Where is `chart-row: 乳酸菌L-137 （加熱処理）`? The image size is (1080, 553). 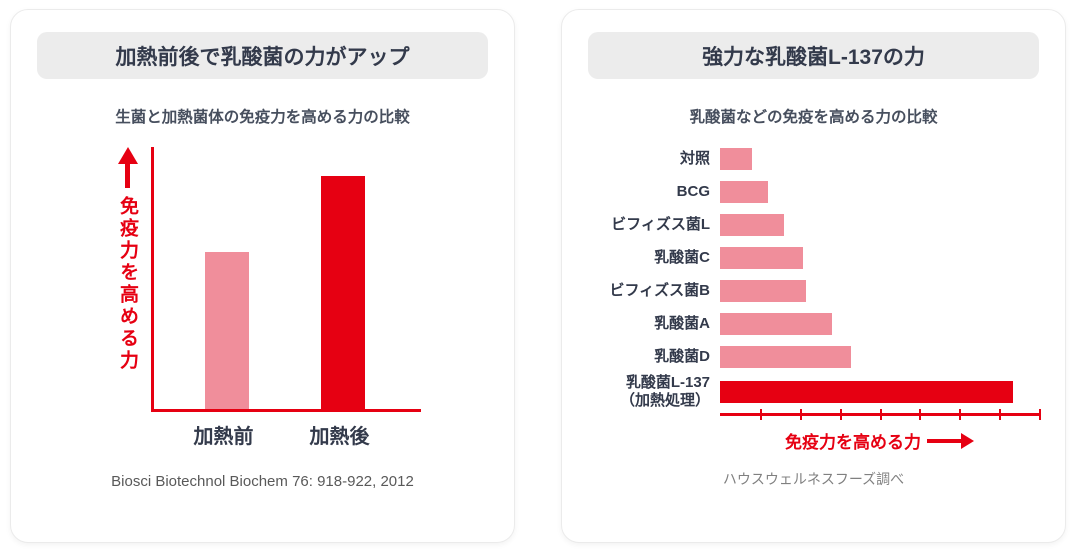
chart-row: 乳酸菌L-137 （加熱処理） is located at coordinates (813, 392).